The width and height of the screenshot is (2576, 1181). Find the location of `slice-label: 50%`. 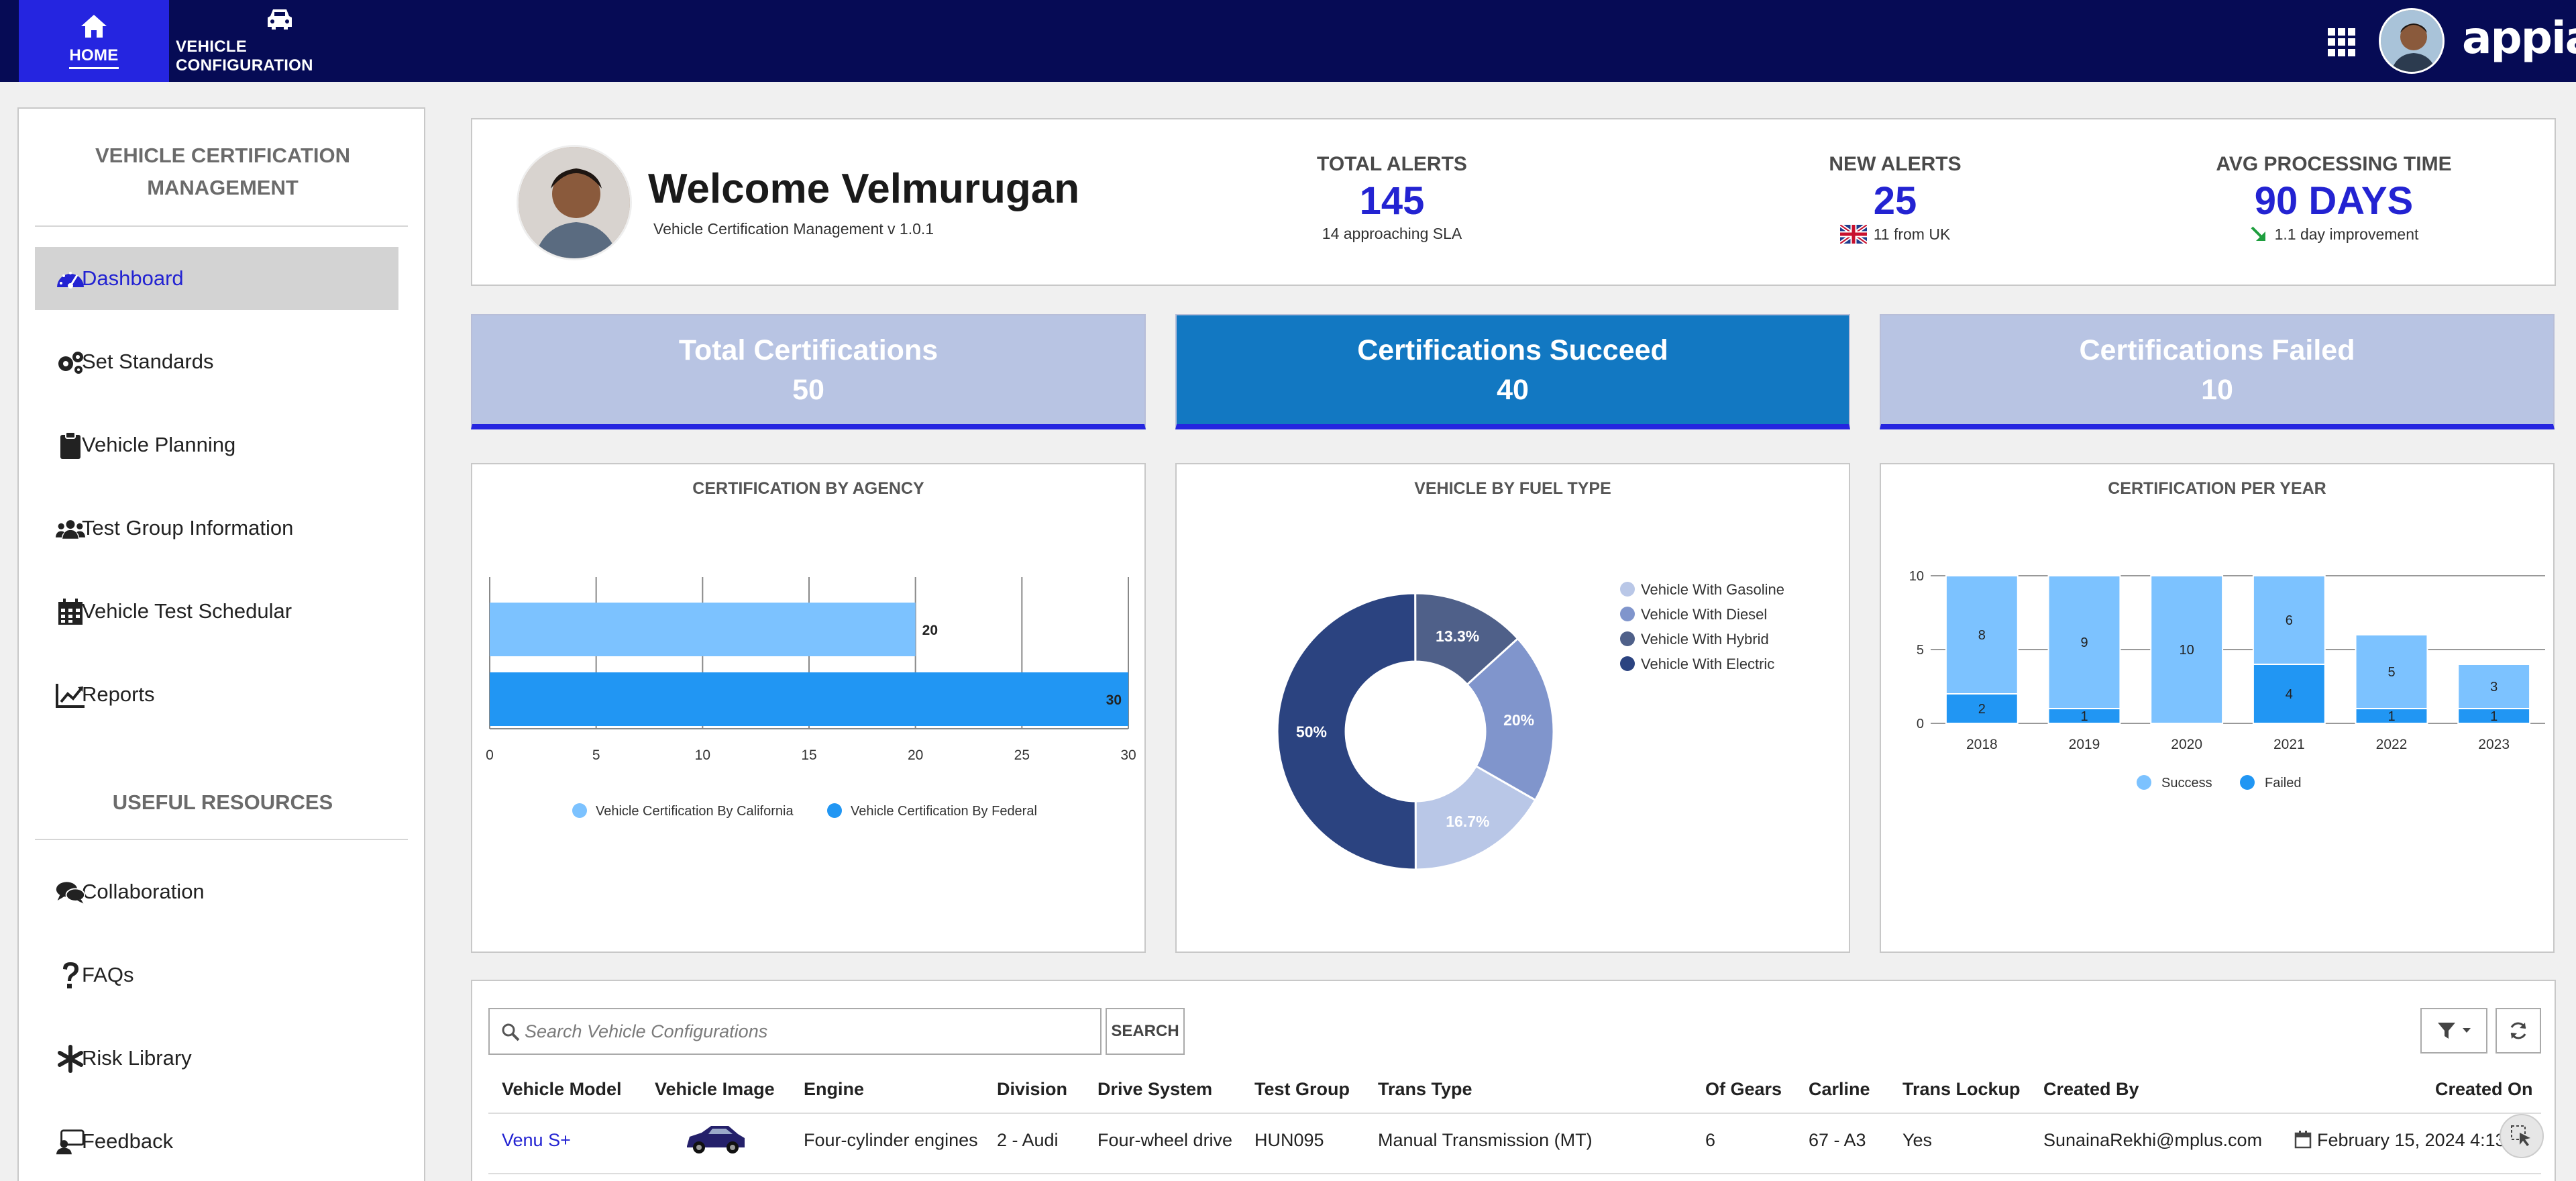

slice-label: 50% is located at coordinates (1311, 731).